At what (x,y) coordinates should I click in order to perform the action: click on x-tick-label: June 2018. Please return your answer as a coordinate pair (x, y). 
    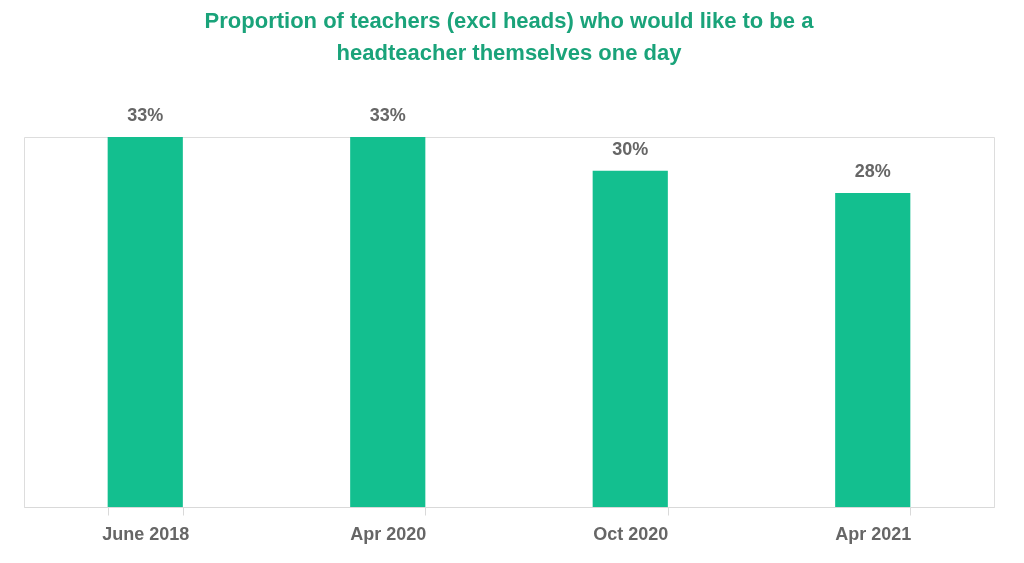
    Looking at the image, I should click on (146, 533).